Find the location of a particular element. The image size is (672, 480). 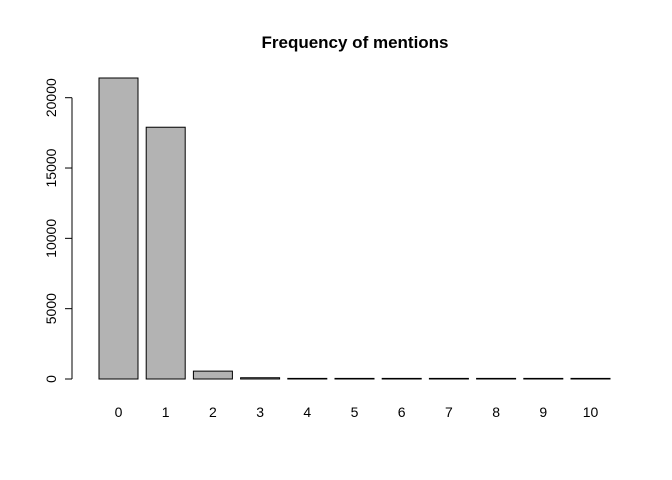

x-tick-label: 0 is located at coordinates (119, 412).